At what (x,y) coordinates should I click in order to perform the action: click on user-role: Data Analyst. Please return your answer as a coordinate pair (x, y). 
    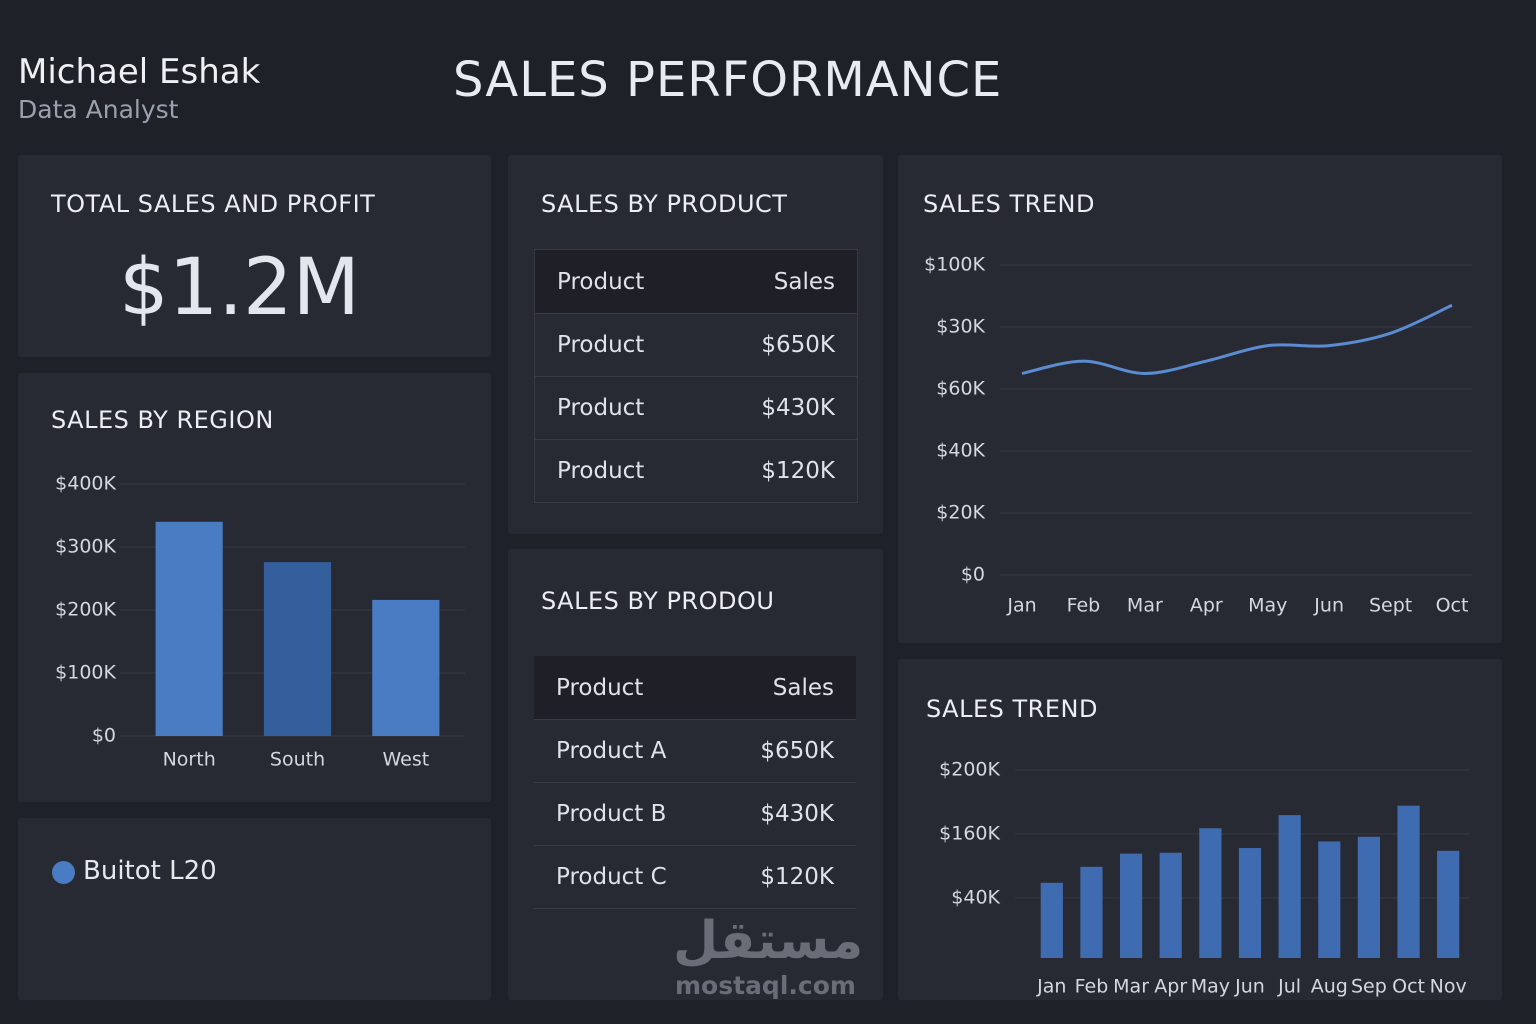
    Looking at the image, I should click on (98, 109).